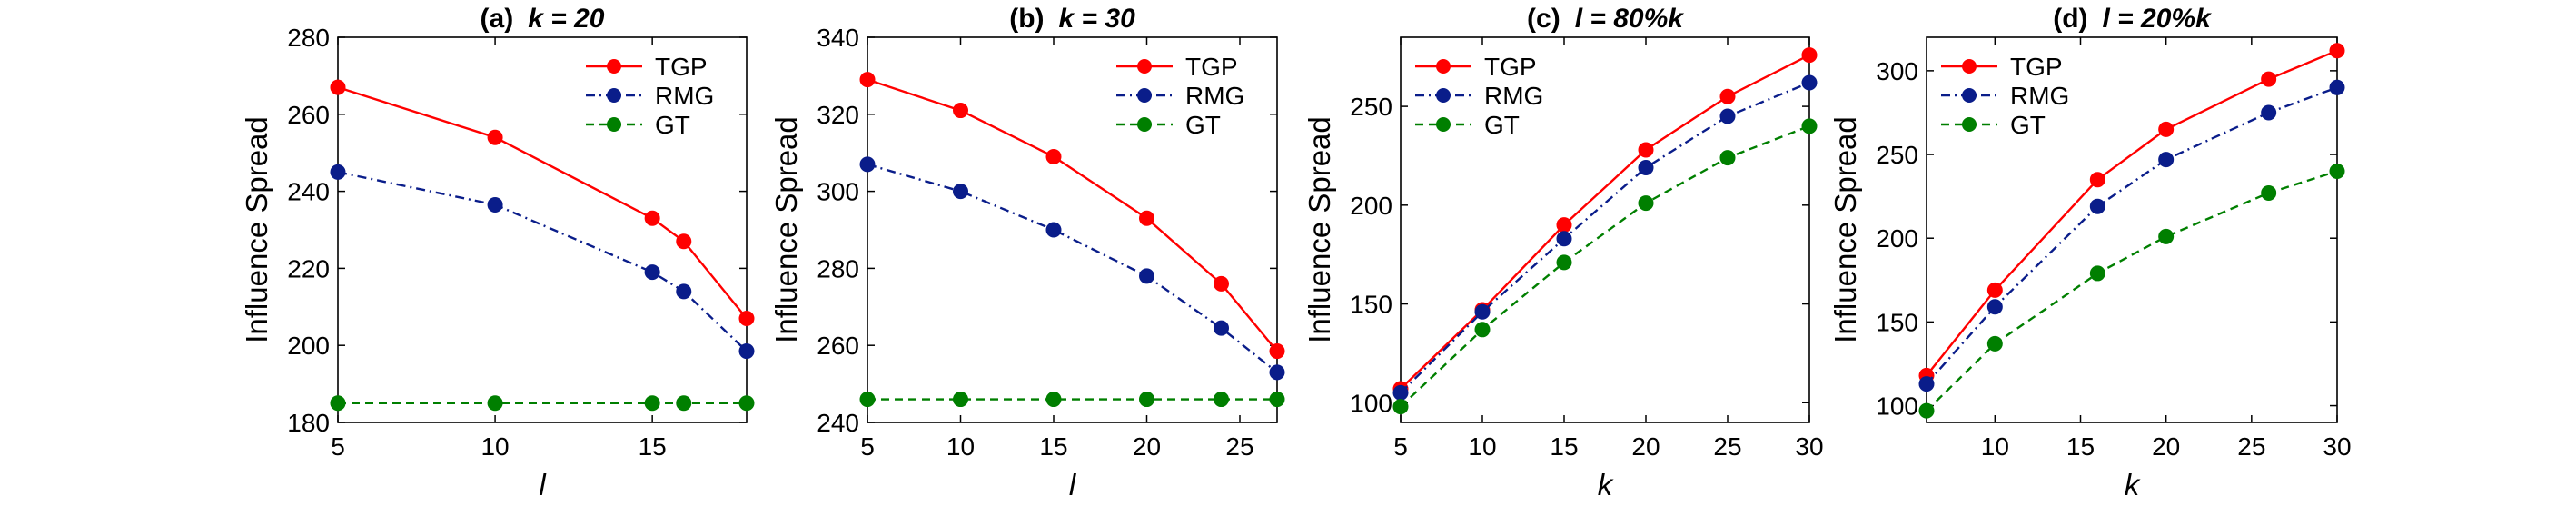  I want to click on x-tick-label: 30, so click(1809, 446).